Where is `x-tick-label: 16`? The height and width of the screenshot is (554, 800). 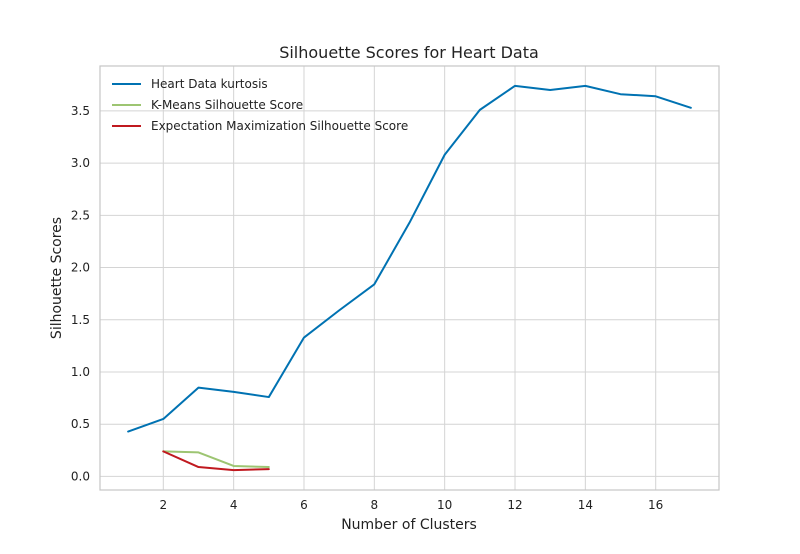 x-tick-label: 16 is located at coordinates (655, 505).